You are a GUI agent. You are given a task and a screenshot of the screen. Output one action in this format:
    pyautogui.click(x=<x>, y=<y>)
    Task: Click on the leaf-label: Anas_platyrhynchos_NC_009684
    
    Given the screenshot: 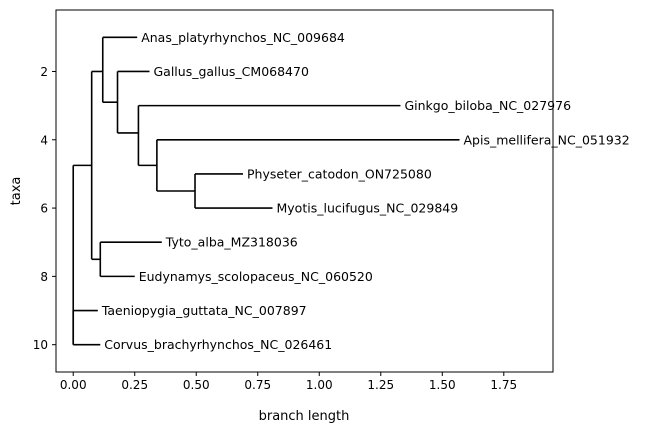 What is the action you would take?
    pyautogui.click(x=243, y=37)
    